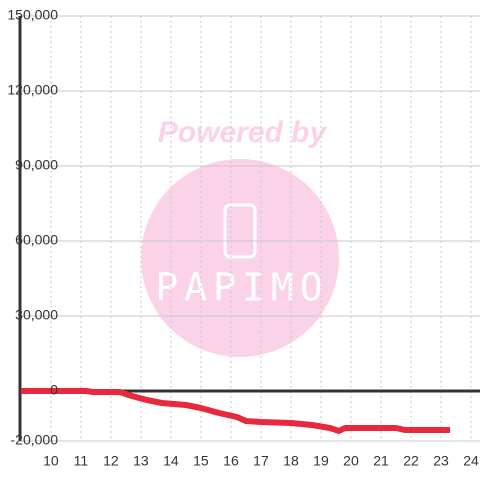 This screenshot has height=480, width=480. What do you see at coordinates (111, 461) in the screenshot?
I see `x-tick-label: 12` at bounding box center [111, 461].